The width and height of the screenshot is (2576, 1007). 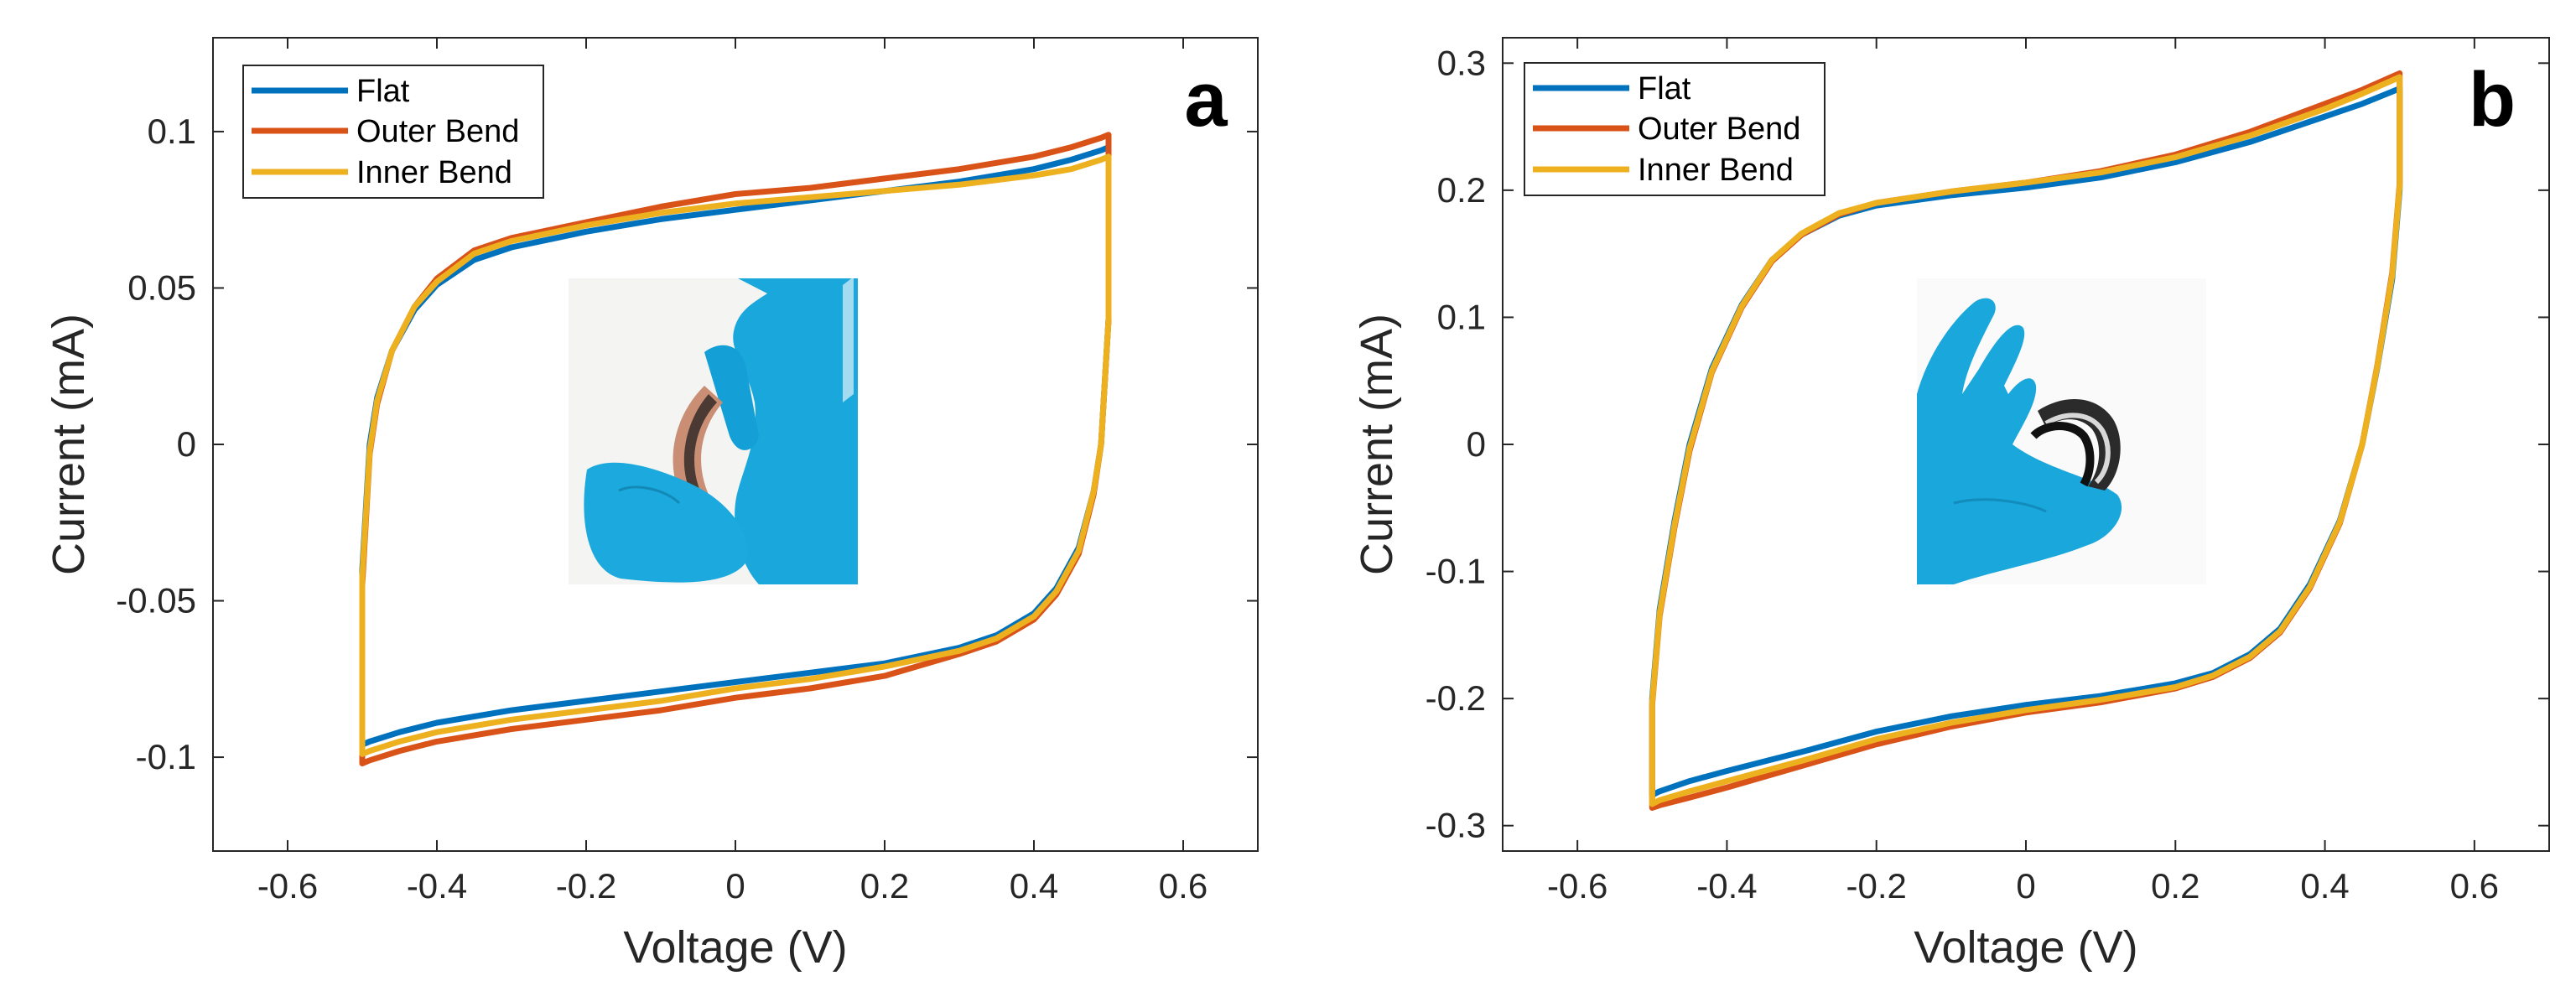 I want to click on panel-b-x-tick-label: 0.2, so click(x=2175, y=886).